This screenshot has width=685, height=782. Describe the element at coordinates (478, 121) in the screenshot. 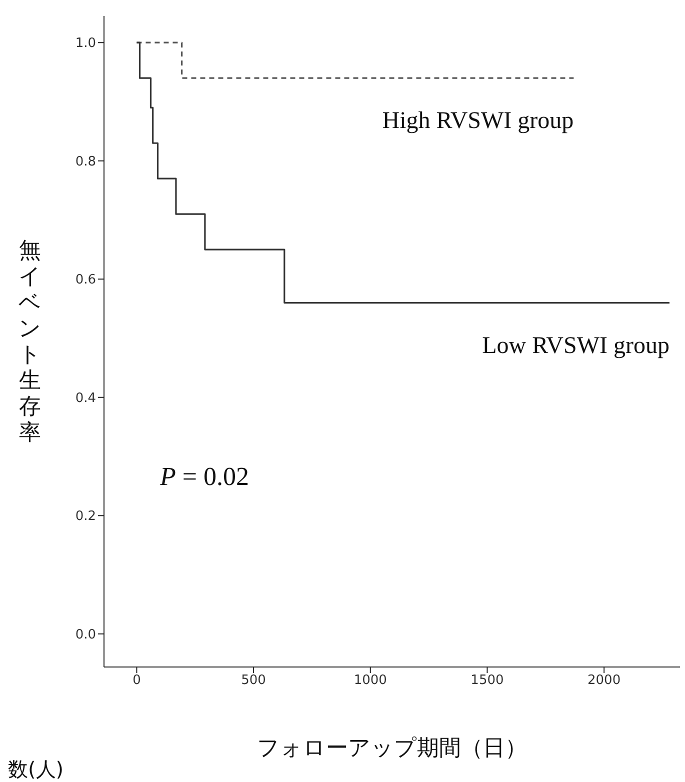

I see `series-label: High RVSWI group` at that location.